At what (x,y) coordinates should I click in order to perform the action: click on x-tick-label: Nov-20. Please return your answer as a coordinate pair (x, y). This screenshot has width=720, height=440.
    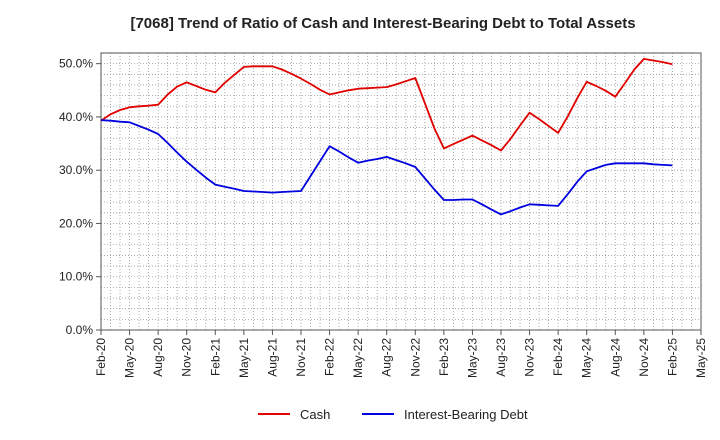
    Looking at the image, I should click on (187, 357).